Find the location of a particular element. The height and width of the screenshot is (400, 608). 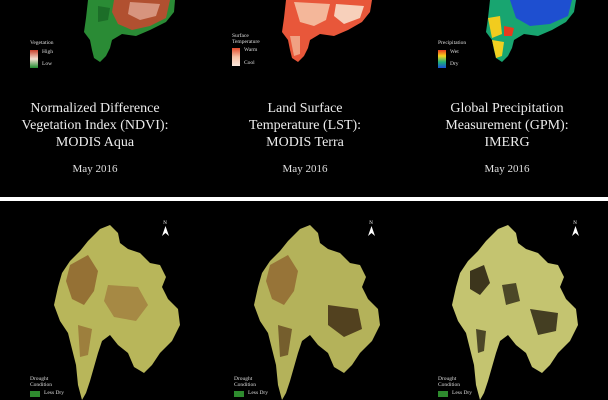

drought-legend-1: Drought Condition Less Dry is located at coordinates (47, 386).